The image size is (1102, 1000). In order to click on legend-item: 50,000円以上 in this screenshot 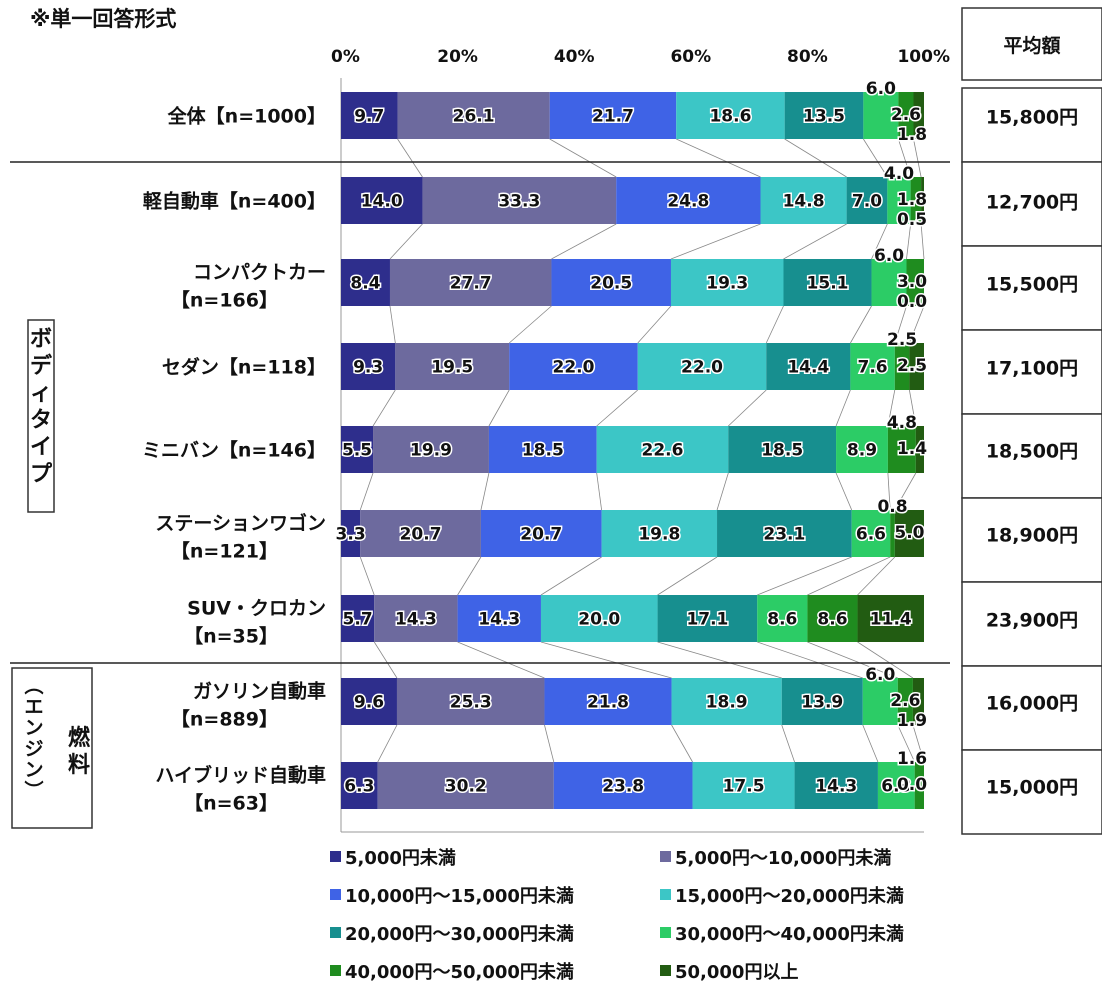, I will do `click(729, 972)`.